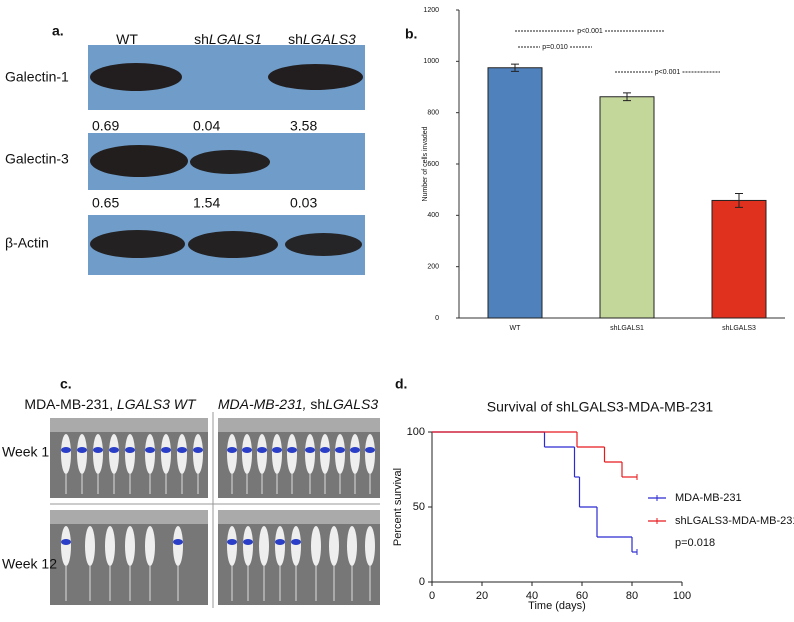  Describe the element at coordinates (416, 432) in the screenshot. I see `y-tick-label: 100` at that location.